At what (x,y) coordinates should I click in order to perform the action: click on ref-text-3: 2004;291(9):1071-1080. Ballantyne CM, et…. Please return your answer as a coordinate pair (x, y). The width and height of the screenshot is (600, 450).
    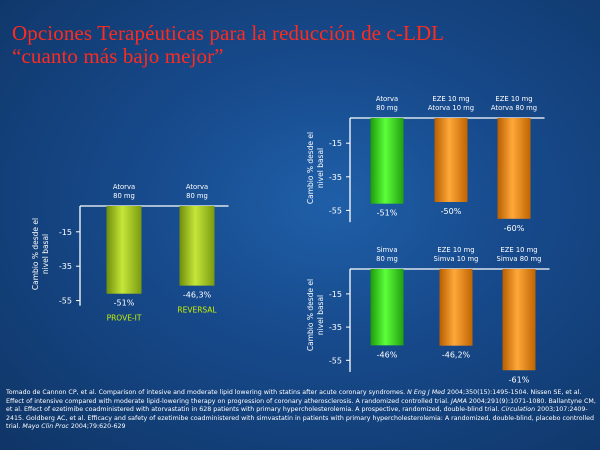
    Looking at the image, I should click on (301, 405).